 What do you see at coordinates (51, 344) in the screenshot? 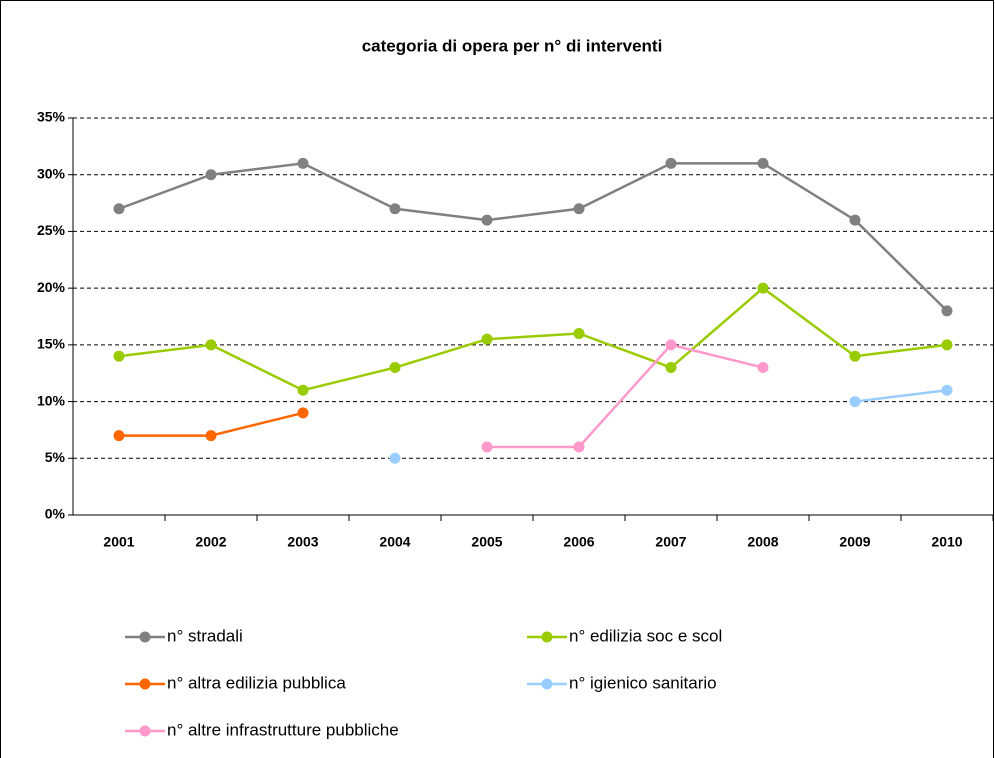
I see `y-tick-label: 15%` at bounding box center [51, 344].